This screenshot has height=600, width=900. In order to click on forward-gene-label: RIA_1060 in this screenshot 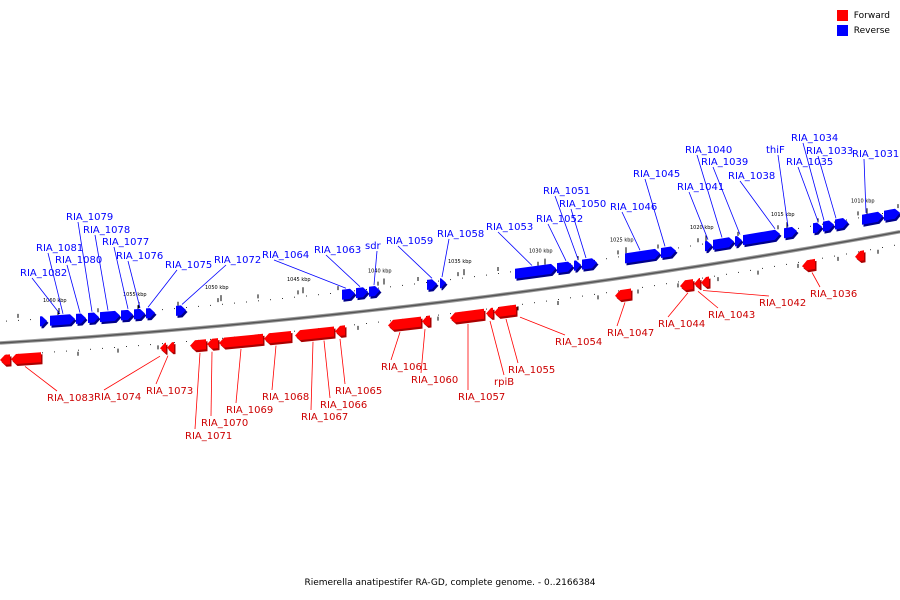, I will do `click(434, 380)`.